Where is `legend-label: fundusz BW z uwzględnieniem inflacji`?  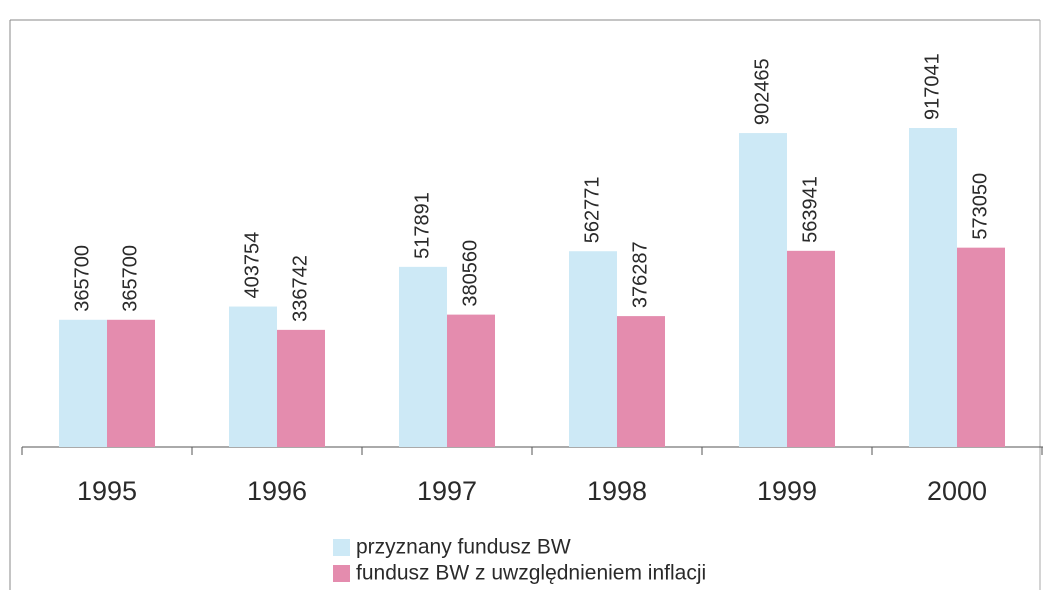 legend-label: fundusz BW z uwzględnieniem inflacji is located at coordinates (531, 573).